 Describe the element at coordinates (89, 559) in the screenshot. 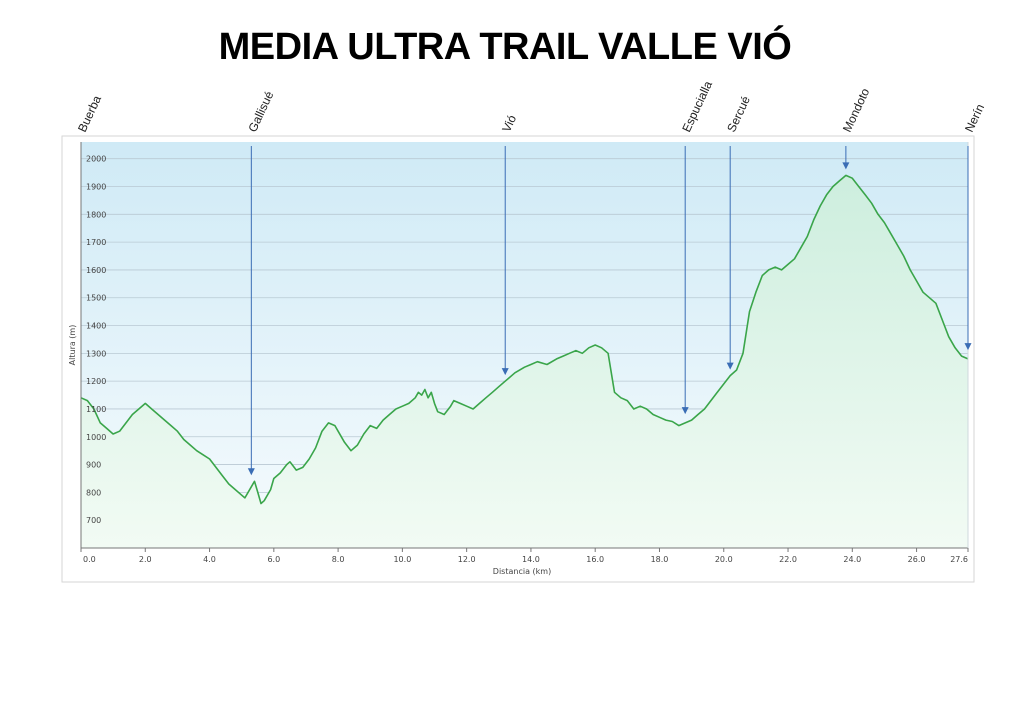

I see `x-tick-label: 0.0` at that location.